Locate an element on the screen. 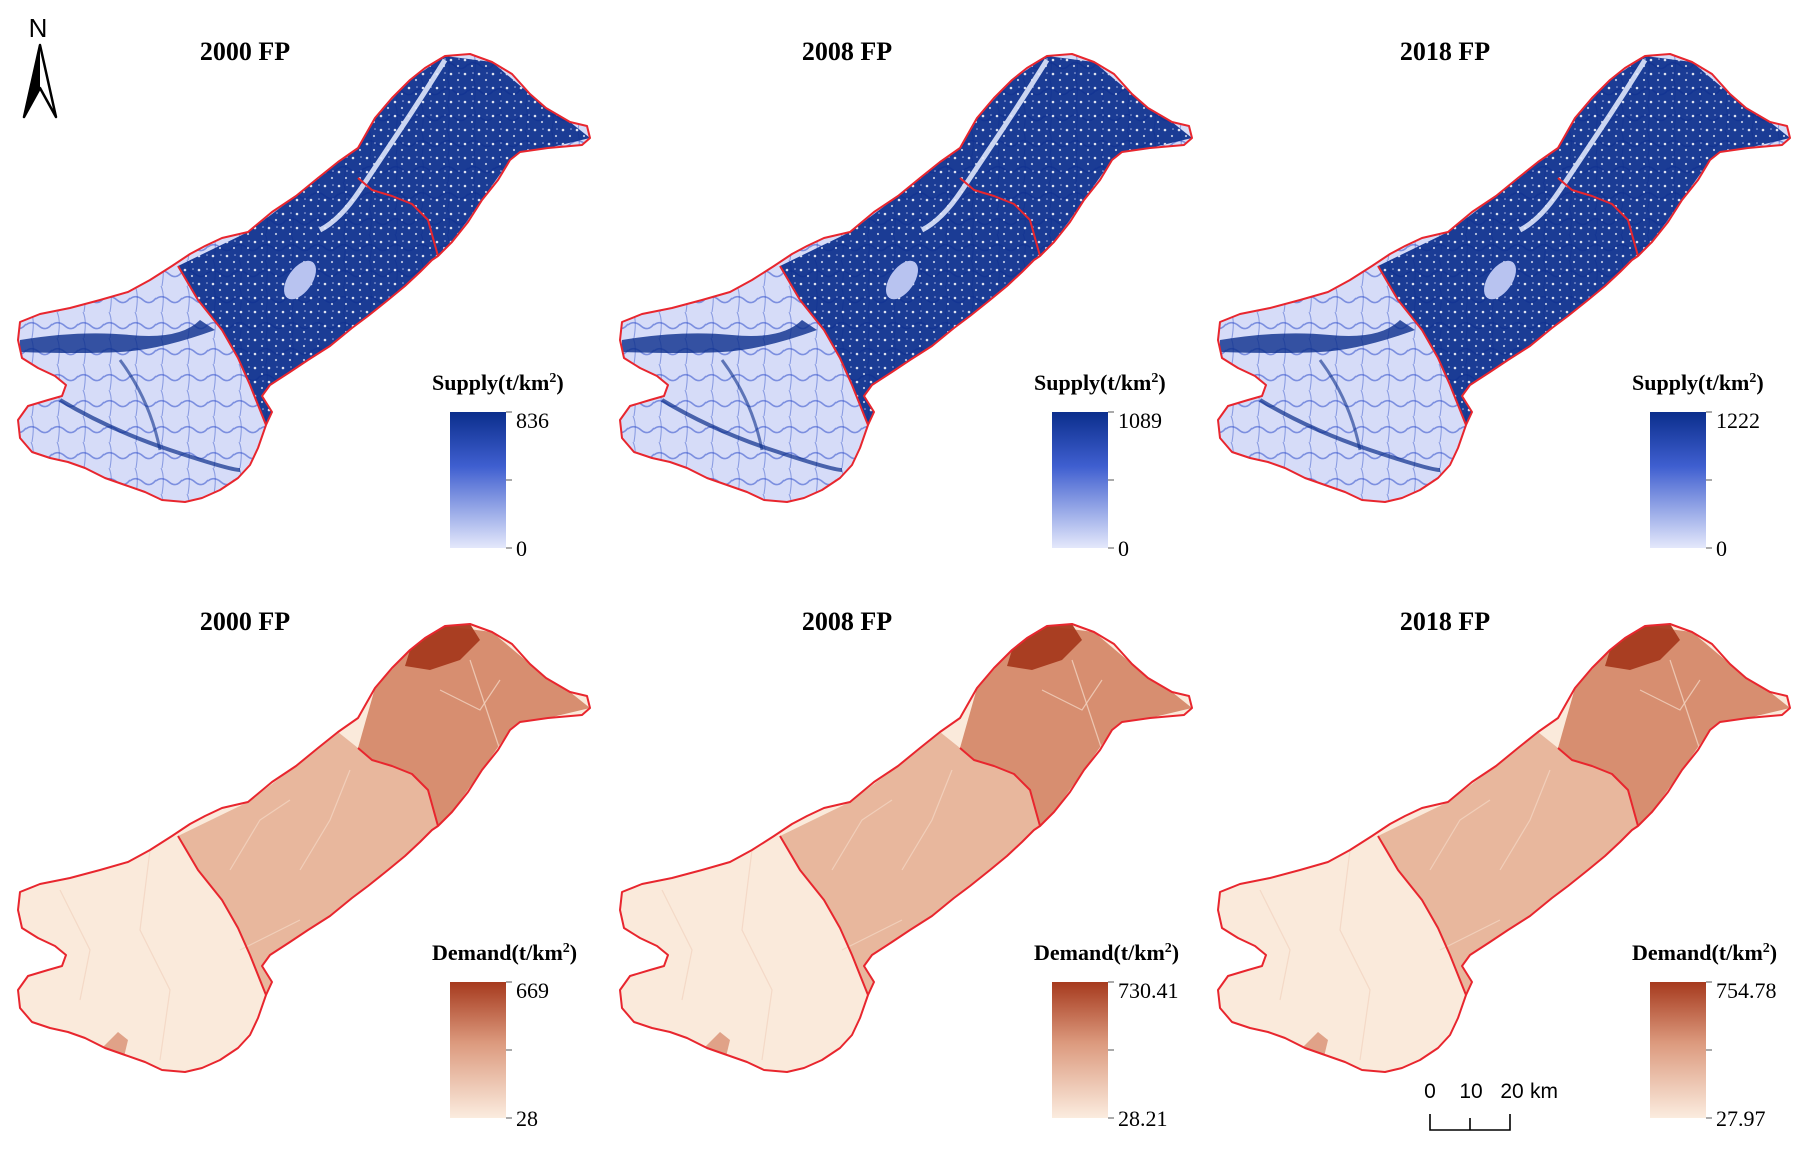  north-arrow-label: N is located at coordinates (38, 28).